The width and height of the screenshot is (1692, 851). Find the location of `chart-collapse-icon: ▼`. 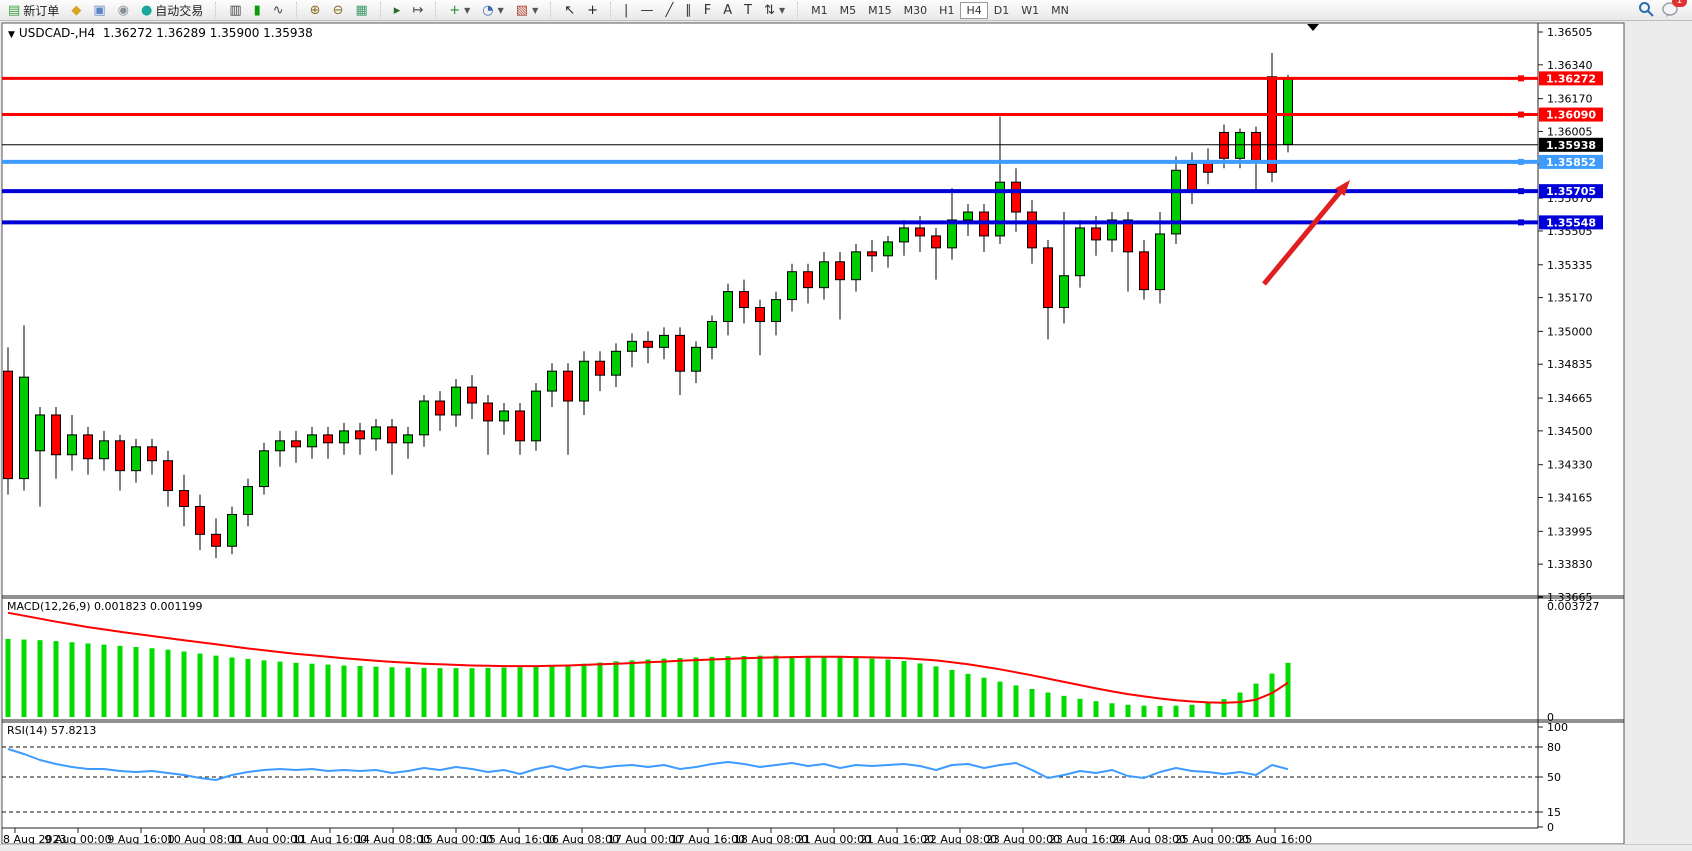

chart-collapse-icon: ▼ is located at coordinates (11, 35).